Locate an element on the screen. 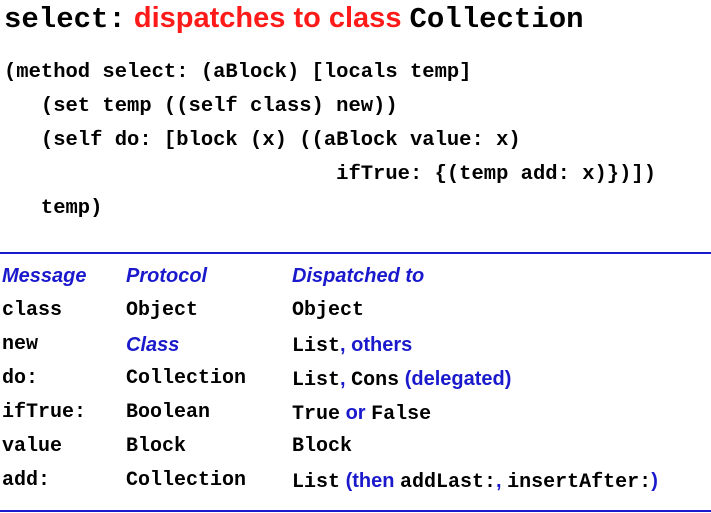  title-phrase: dispatches to class is located at coordinates (267, 18).